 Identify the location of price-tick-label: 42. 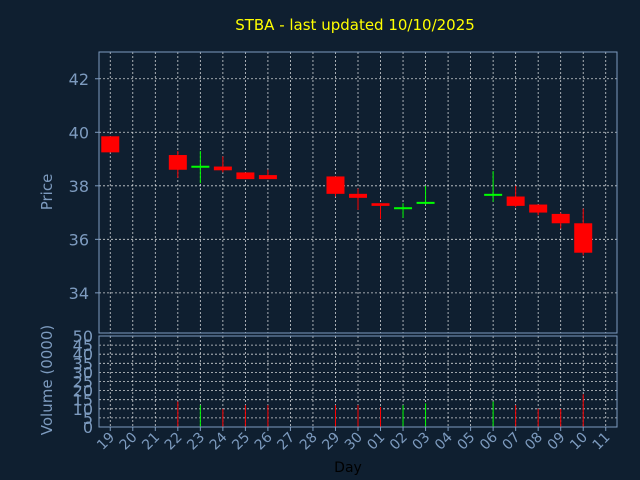
(79, 79).